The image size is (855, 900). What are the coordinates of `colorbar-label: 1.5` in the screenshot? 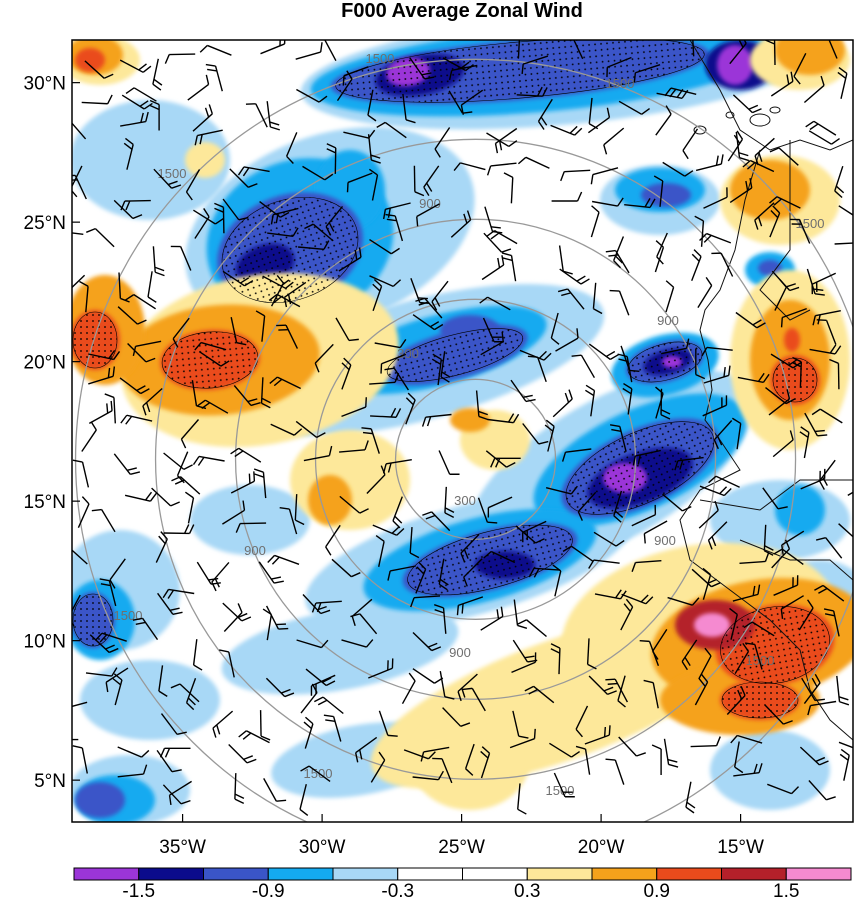 It's located at (786, 890).